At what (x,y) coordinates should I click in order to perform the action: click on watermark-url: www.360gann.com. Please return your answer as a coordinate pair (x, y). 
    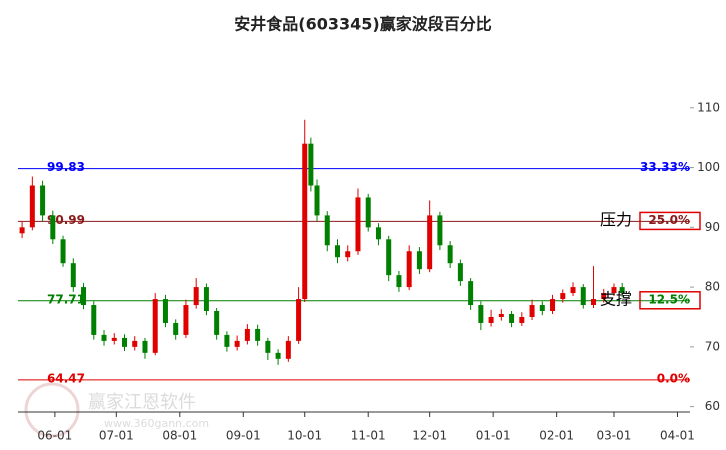
    Looking at the image, I should click on (156, 423).